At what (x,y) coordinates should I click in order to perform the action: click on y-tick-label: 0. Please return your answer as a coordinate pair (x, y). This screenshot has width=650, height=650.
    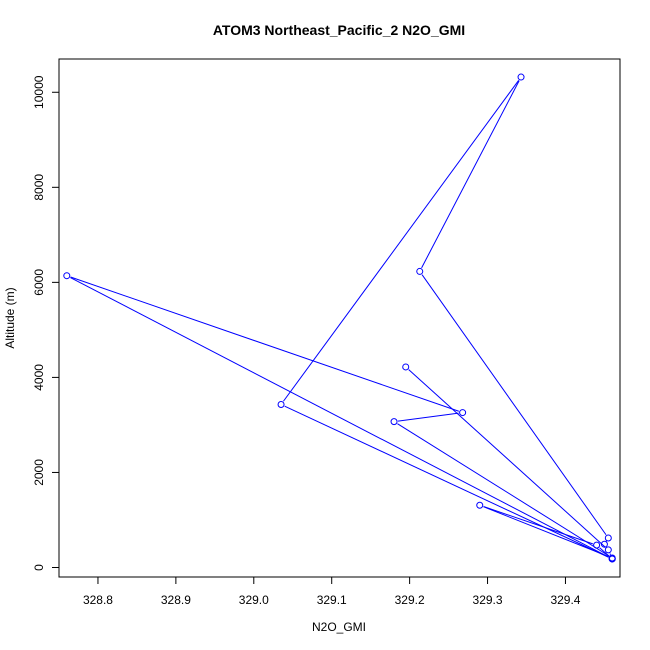
    Looking at the image, I should click on (39, 567).